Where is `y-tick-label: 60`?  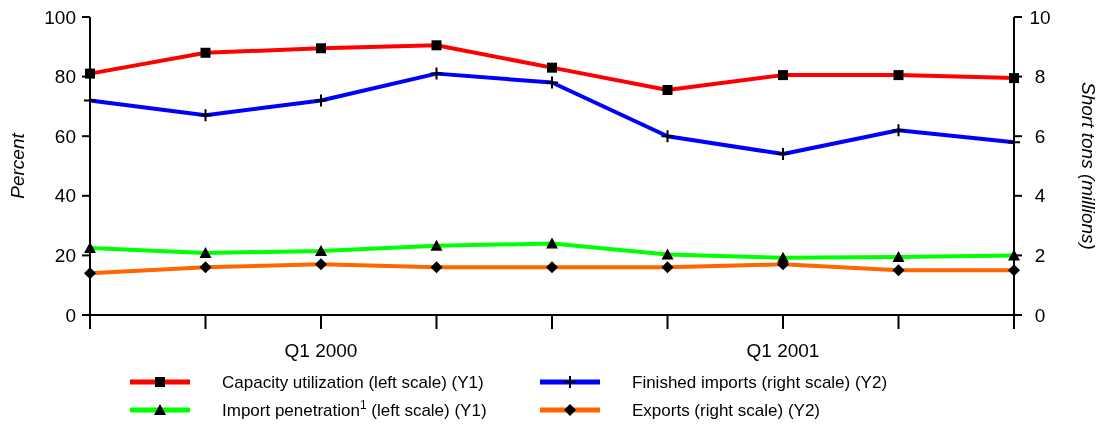 y-tick-label: 60 is located at coordinates (65, 136).